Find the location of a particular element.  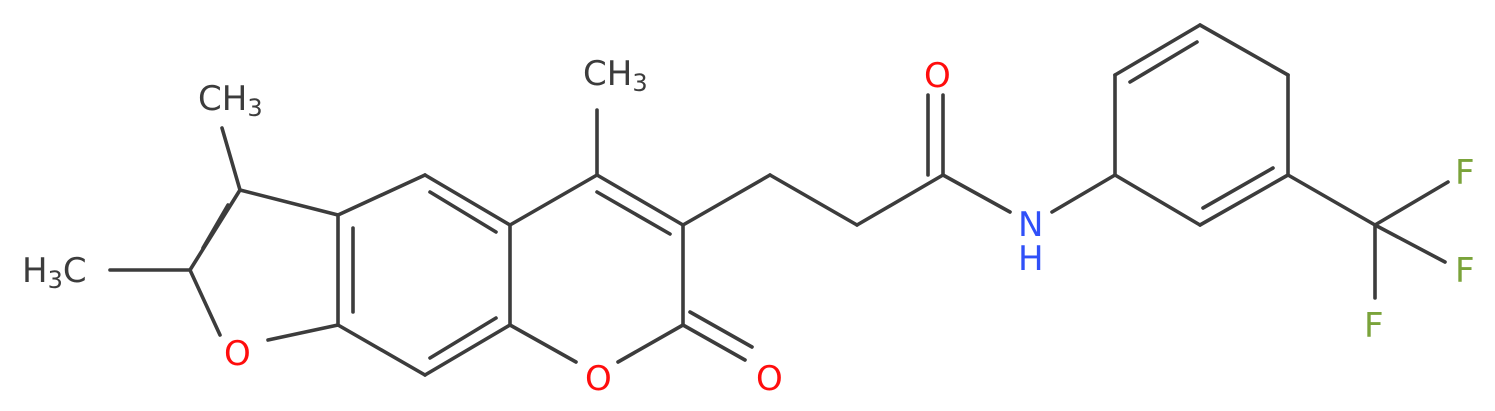

nitrogen-hydrogen: H is located at coordinates (1031, 259).